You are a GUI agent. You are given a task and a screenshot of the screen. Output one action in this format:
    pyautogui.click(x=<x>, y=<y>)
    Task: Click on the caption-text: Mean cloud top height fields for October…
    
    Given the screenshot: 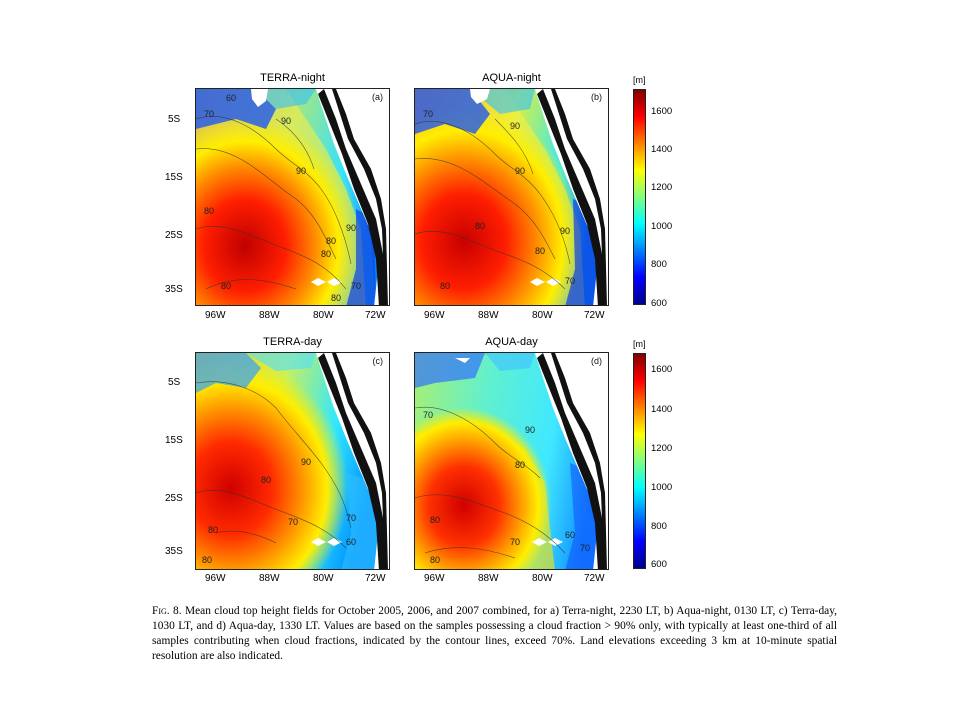 What is the action you would take?
    pyautogui.click(x=494, y=633)
    